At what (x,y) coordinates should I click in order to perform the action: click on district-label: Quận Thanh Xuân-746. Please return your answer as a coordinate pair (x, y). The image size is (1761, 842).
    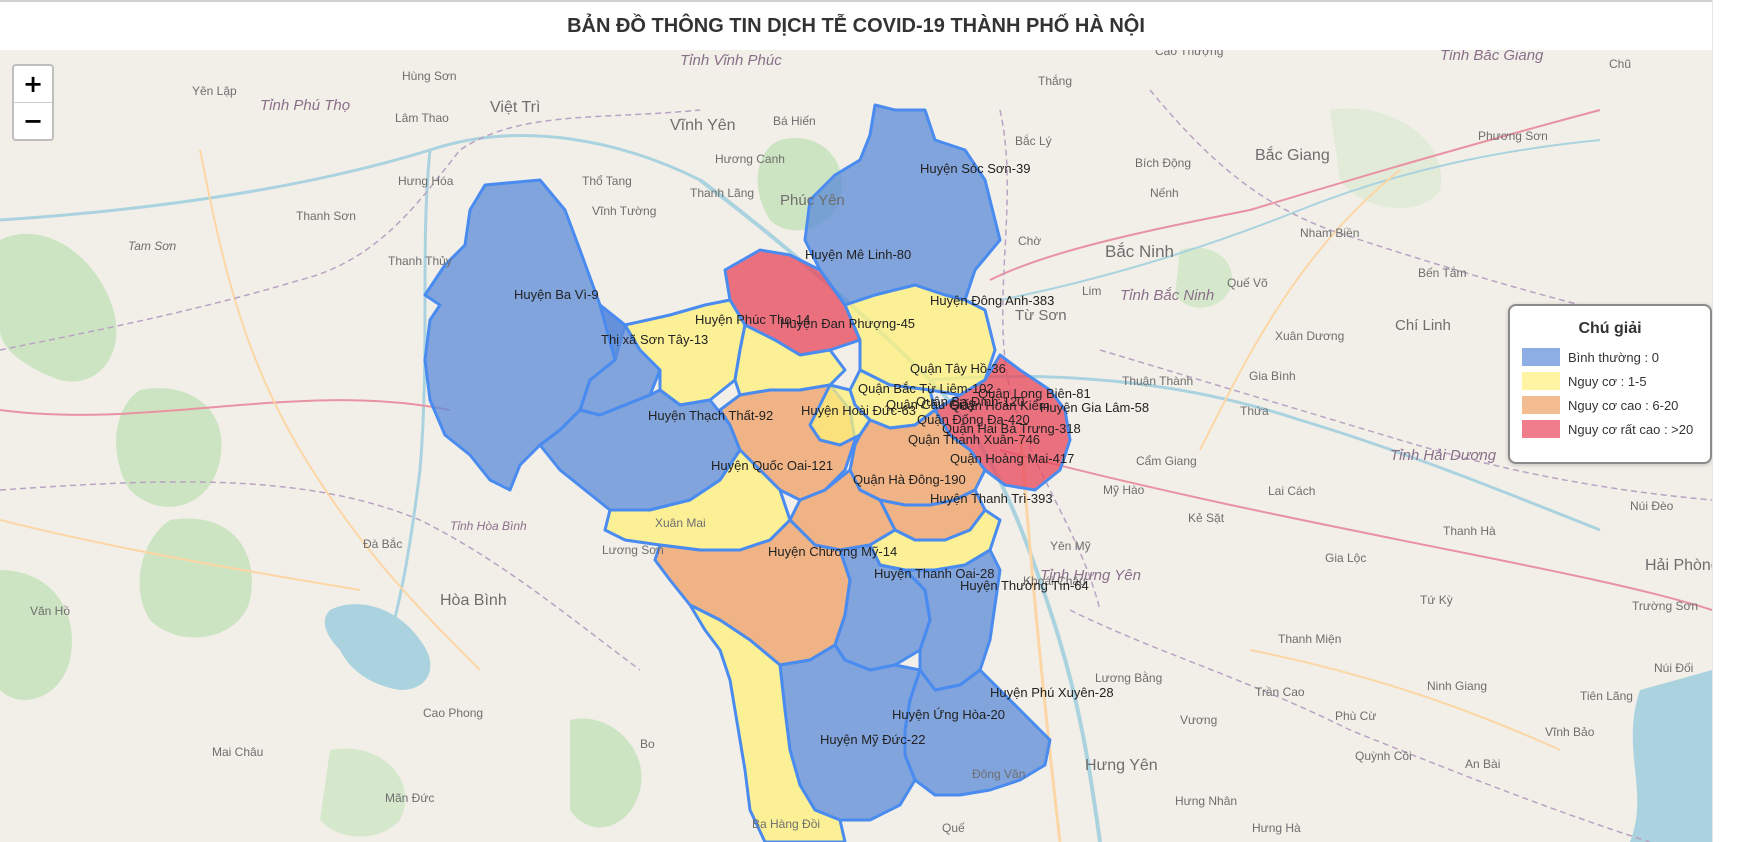
    Looking at the image, I should click on (974, 439).